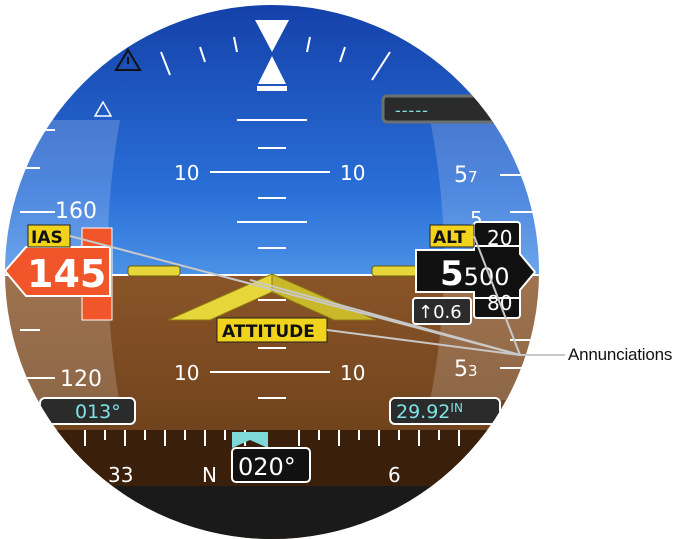  I want to click on heading-value: 020°, so click(267, 467).